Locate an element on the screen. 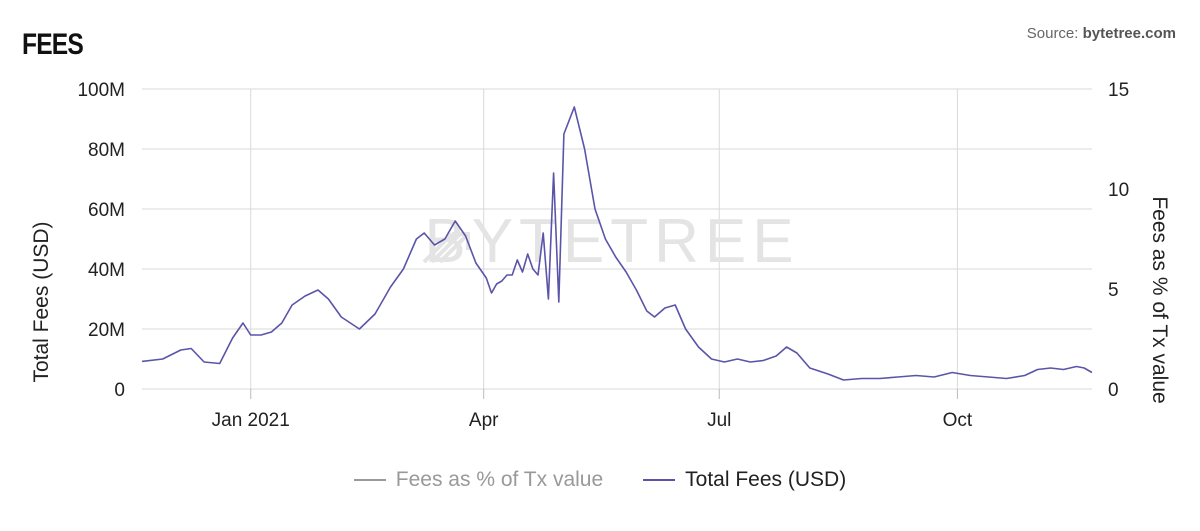 The image size is (1200, 531). legend-swatch-total-fees is located at coordinates (659, 480).